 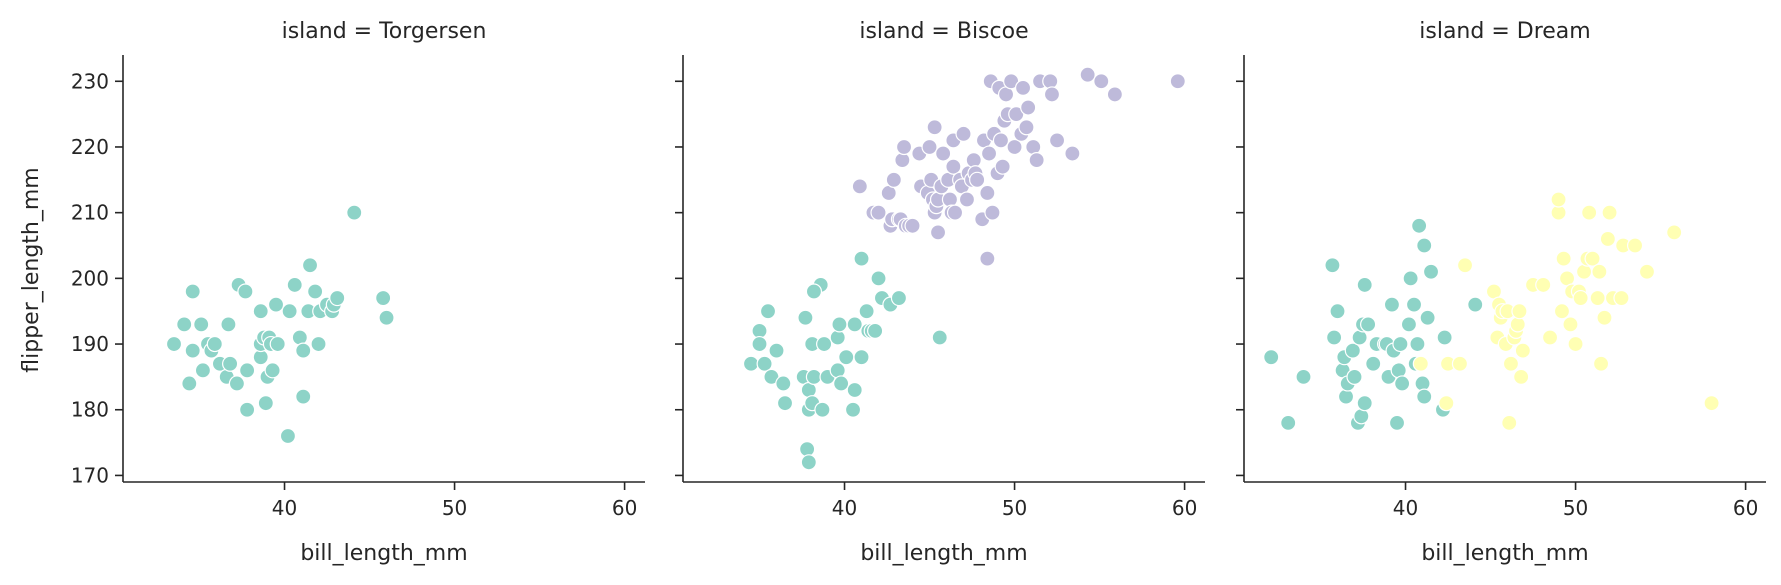 I want to click on y-tick-label: 230, so click(x=90, y=81).